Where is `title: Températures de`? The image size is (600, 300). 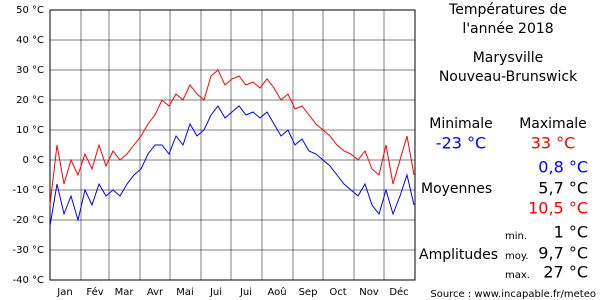
title: Températures de is located at coordinates (507, 10).